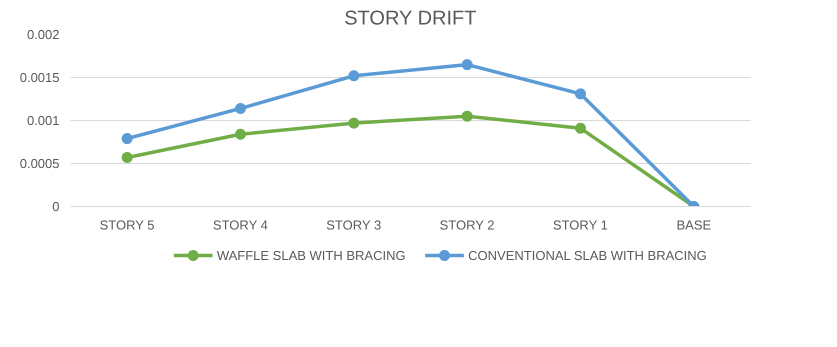 The image size is (837, 347). Describe the element at coordinates (43, 34) in the screenshot. I see `y-tick-label: 0.002` at that location.